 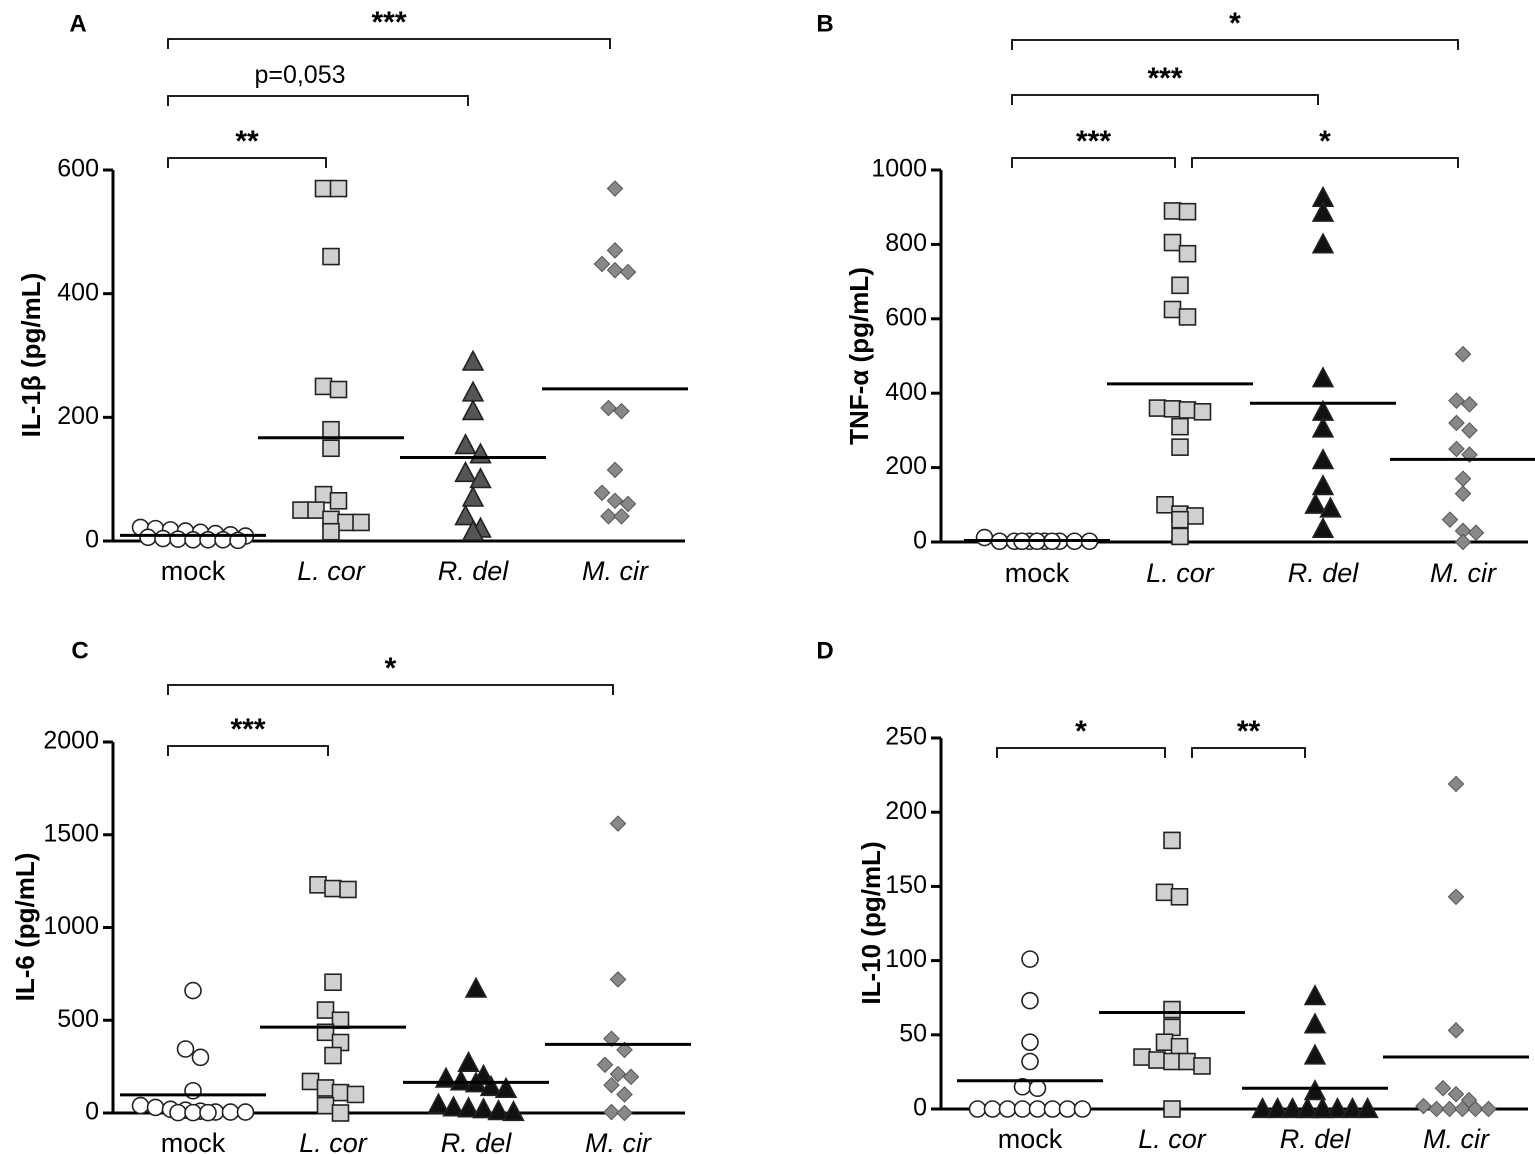 What do you see at coordinates (824, 23) in the screenshot?
I see `panel-letter: B` at bounding box center [824, 23].